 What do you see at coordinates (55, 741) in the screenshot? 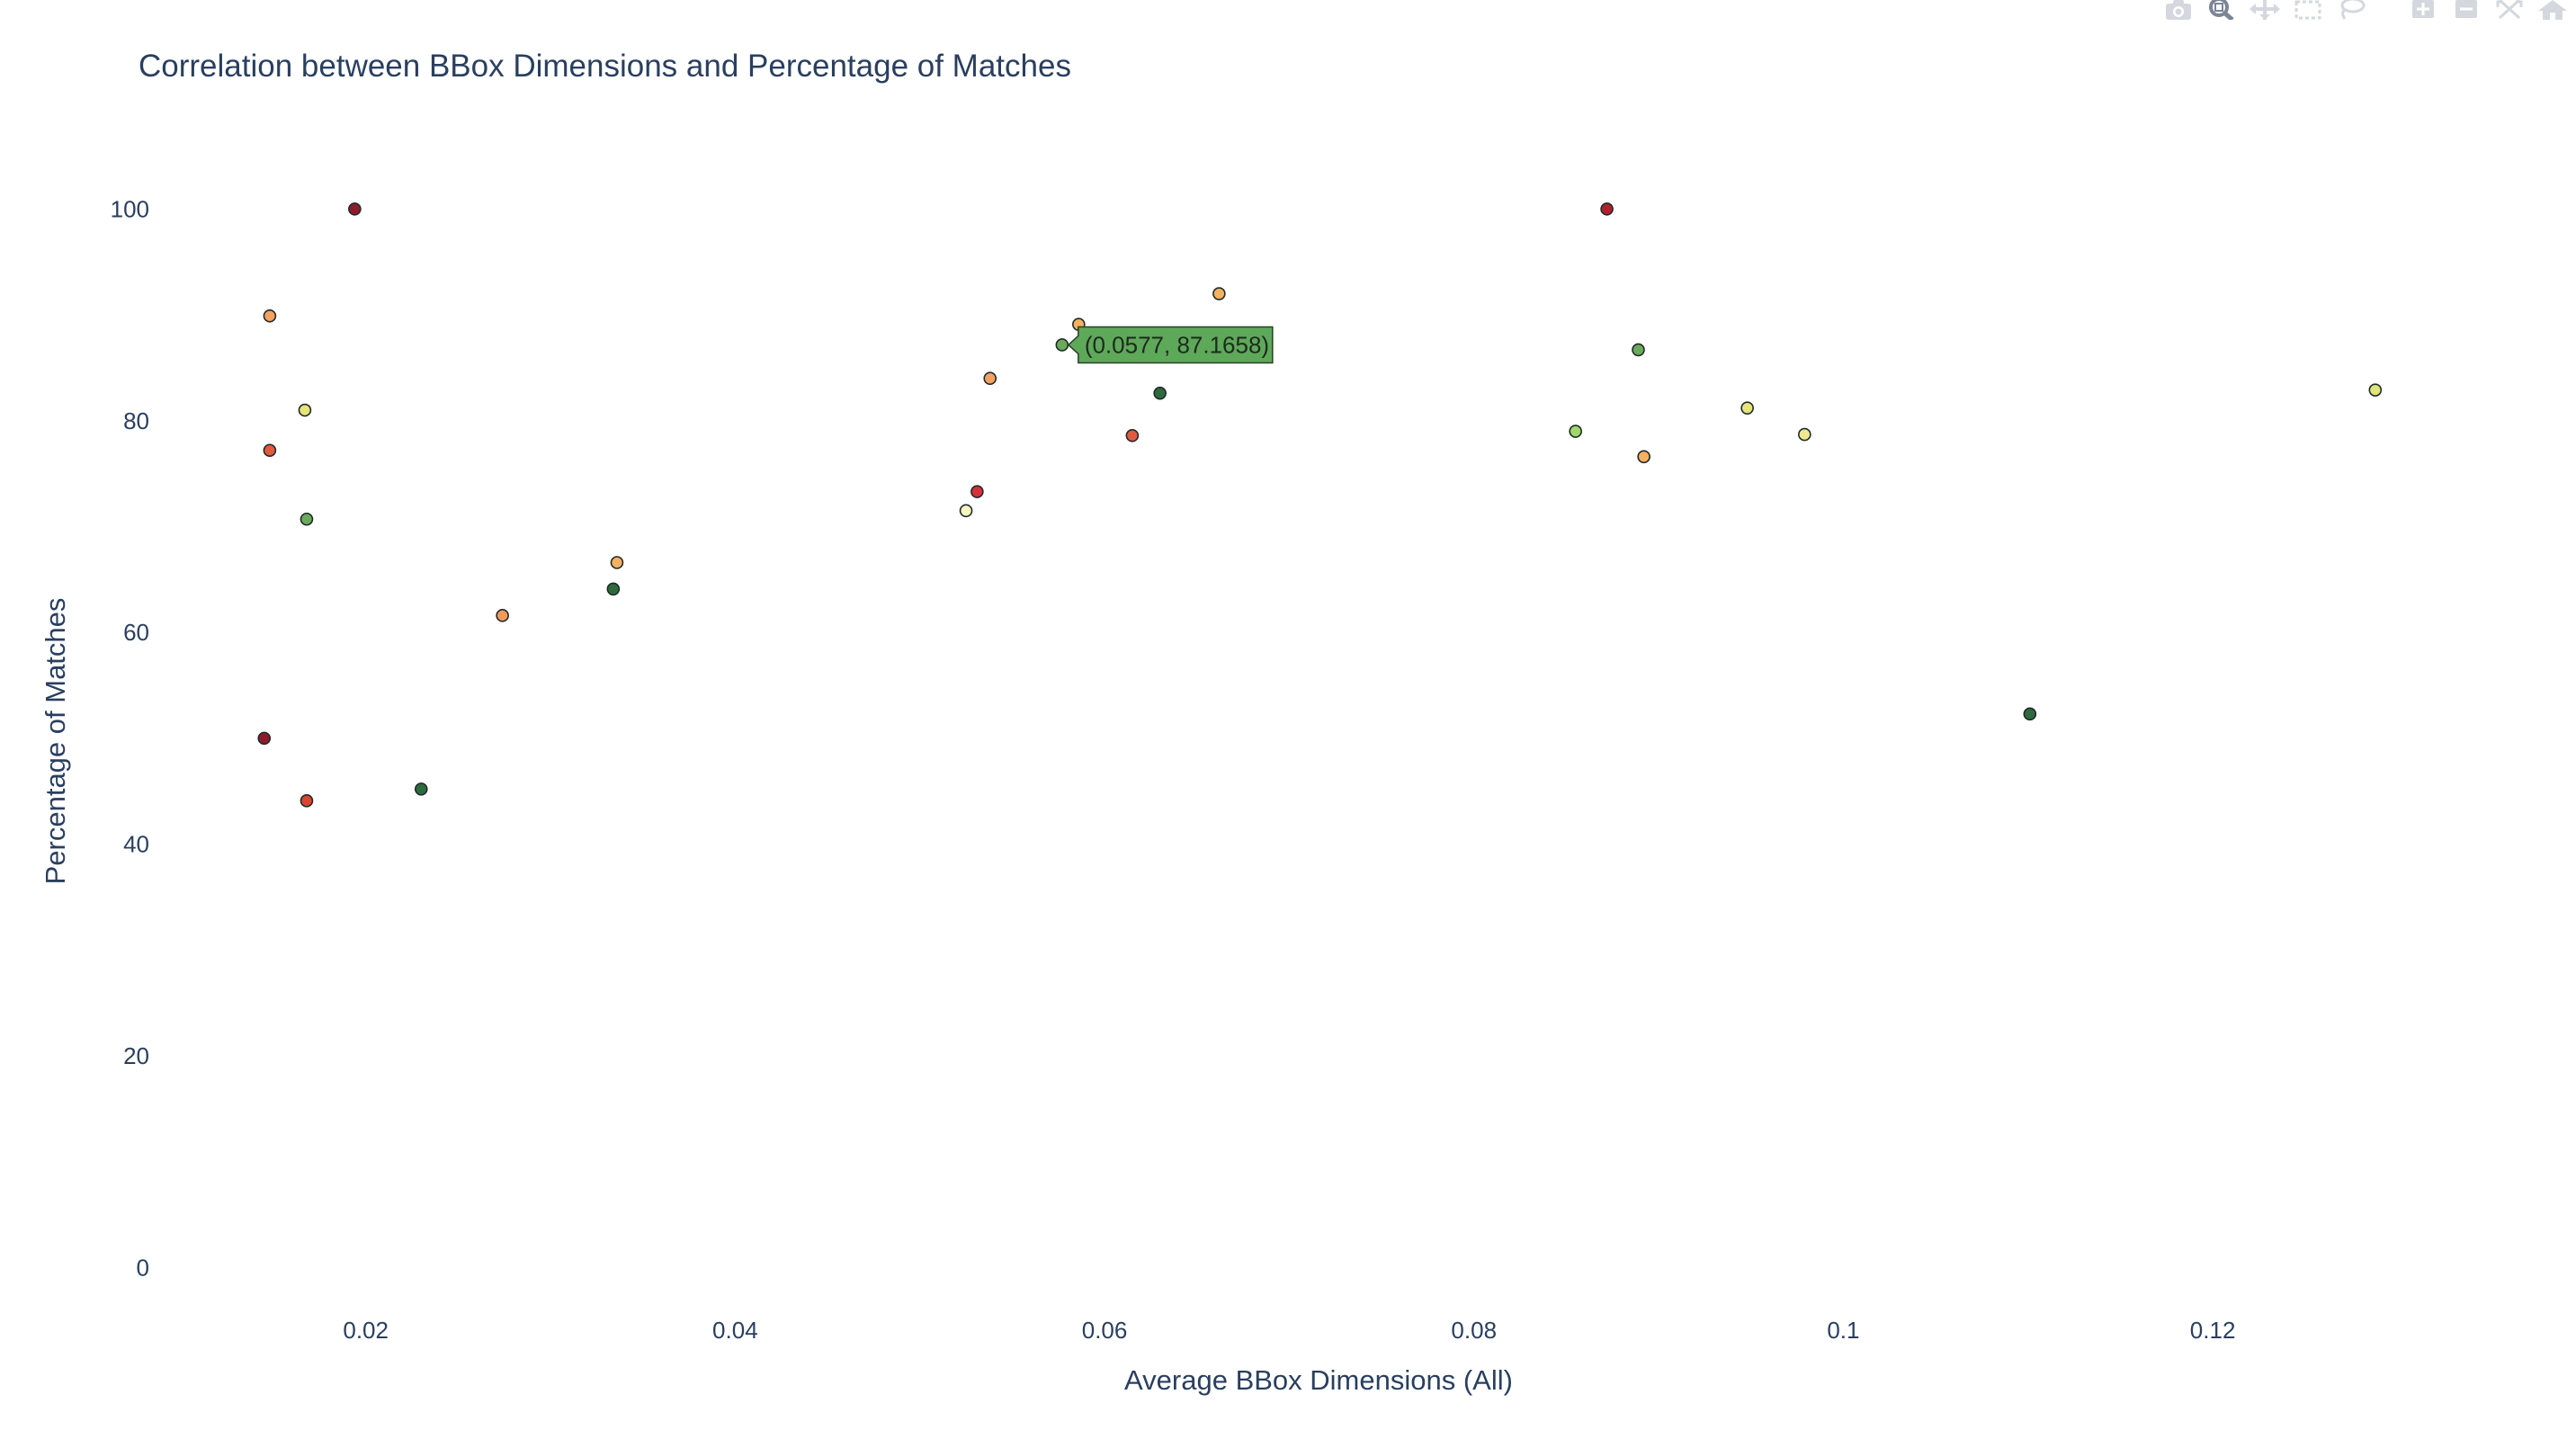
I see `y-axis-title: Percentage of Matches` at bounding box center [55, 741].